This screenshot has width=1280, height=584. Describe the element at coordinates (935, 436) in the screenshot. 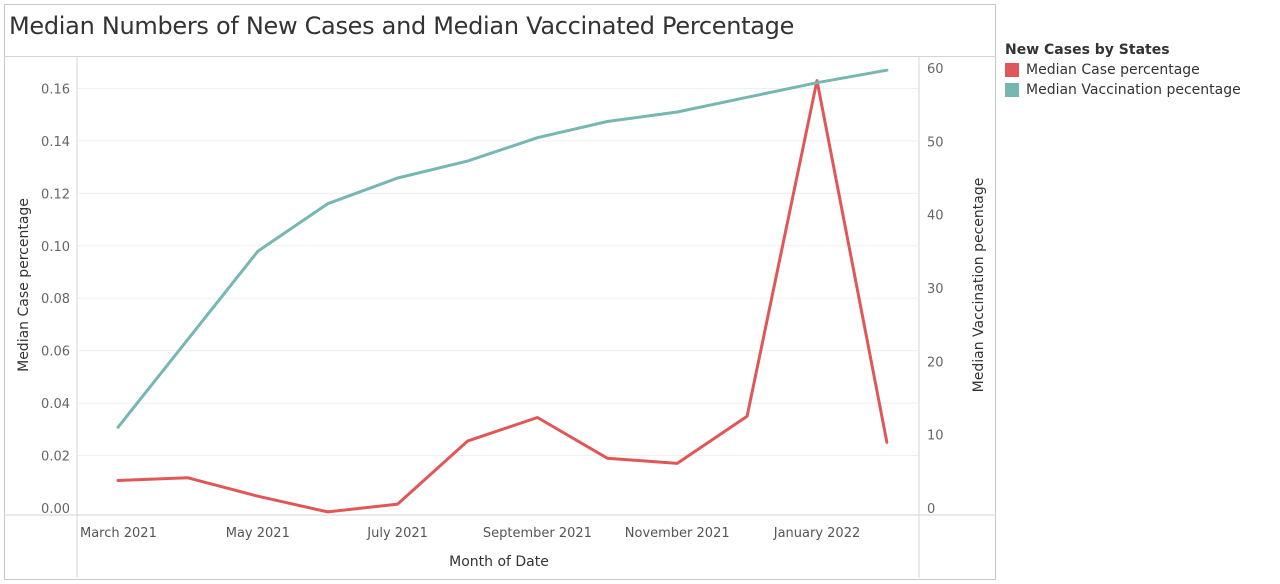

I see `right-y-tick-label: 10` at that location.